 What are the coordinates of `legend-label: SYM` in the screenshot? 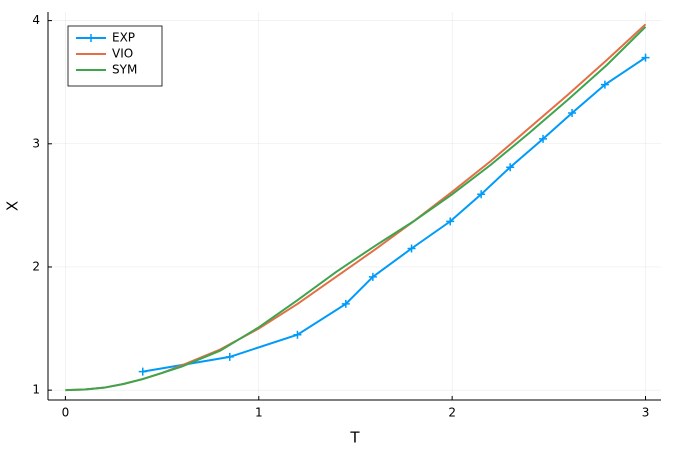 It's located at (124, 70).